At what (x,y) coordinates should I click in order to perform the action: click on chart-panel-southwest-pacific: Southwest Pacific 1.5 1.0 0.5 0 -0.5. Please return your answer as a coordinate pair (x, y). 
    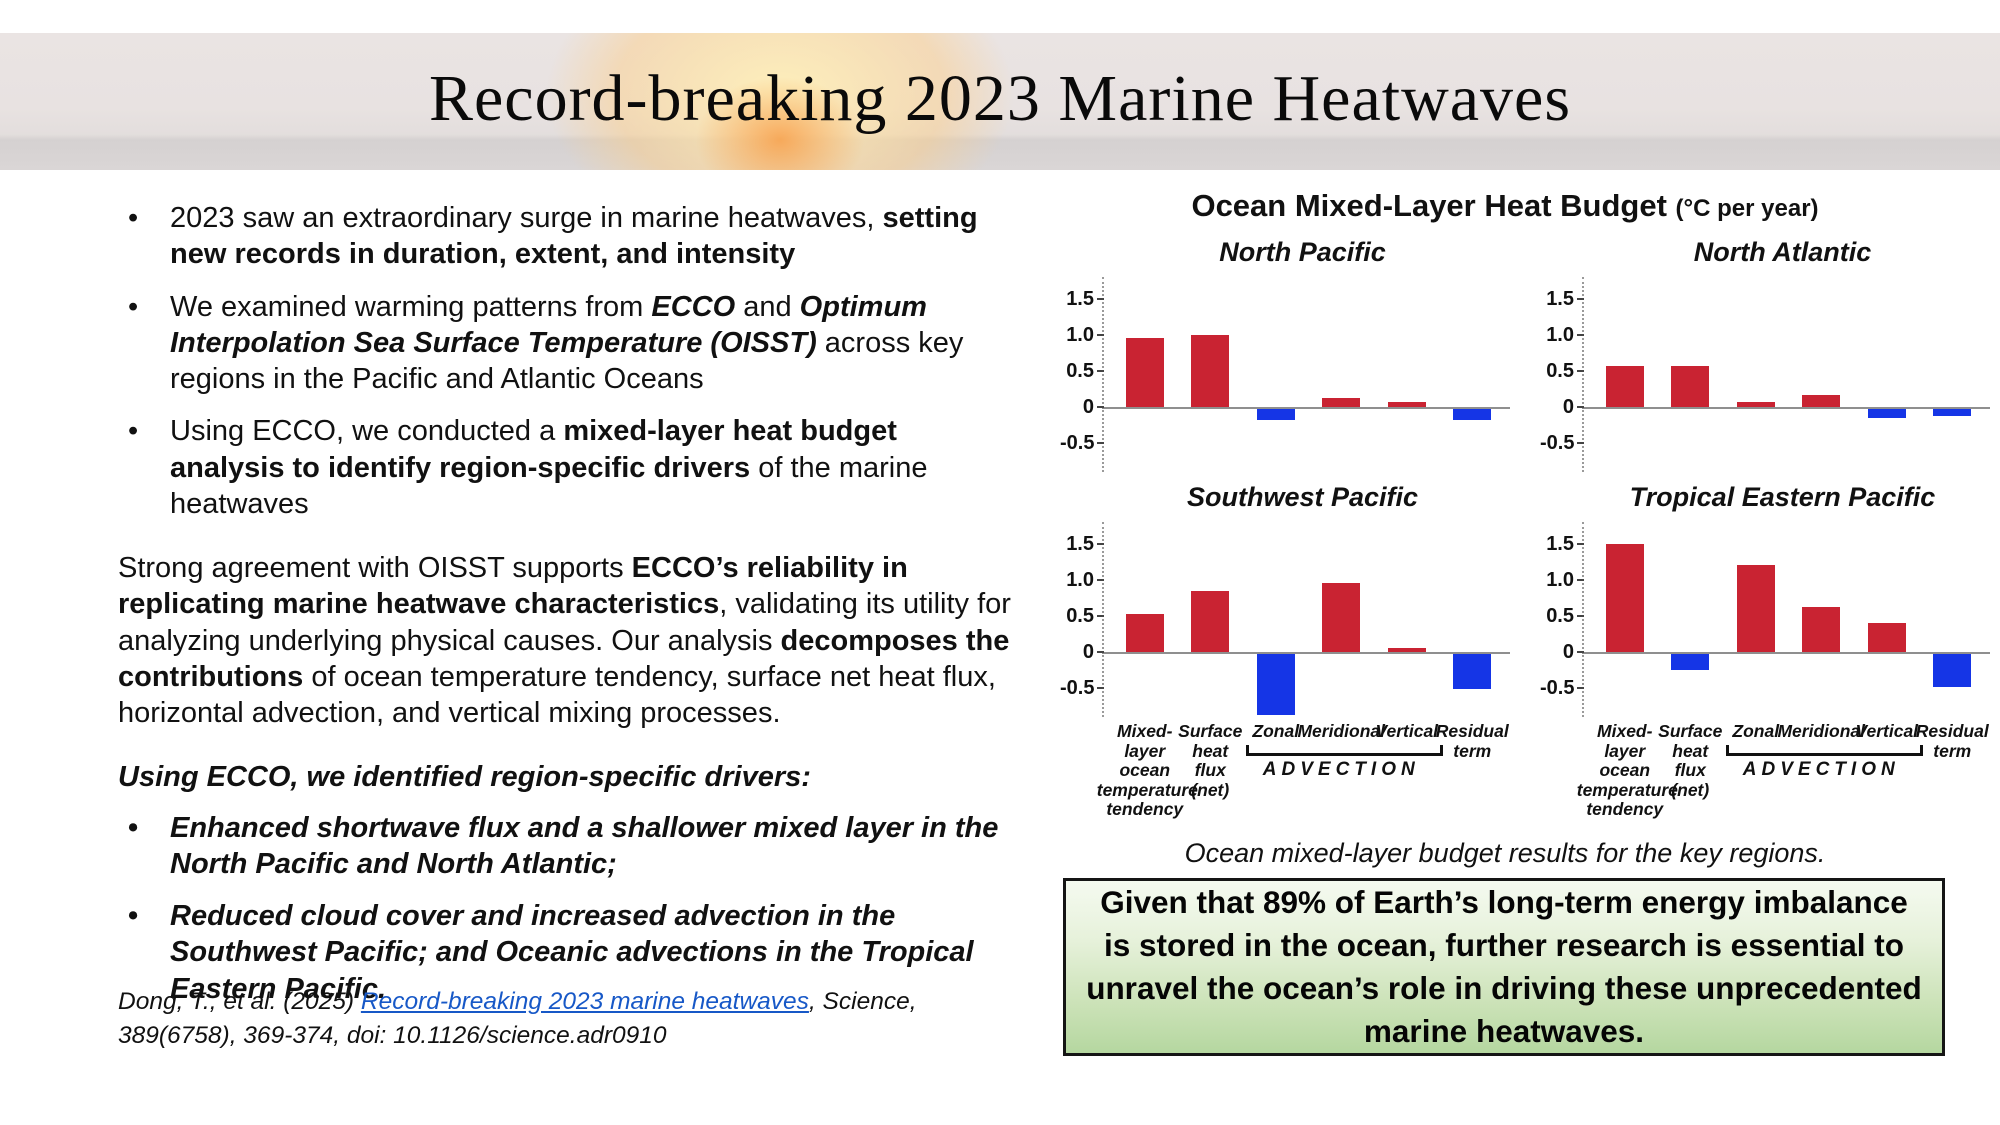
    Looking at the image, I should click on (1286, 599).